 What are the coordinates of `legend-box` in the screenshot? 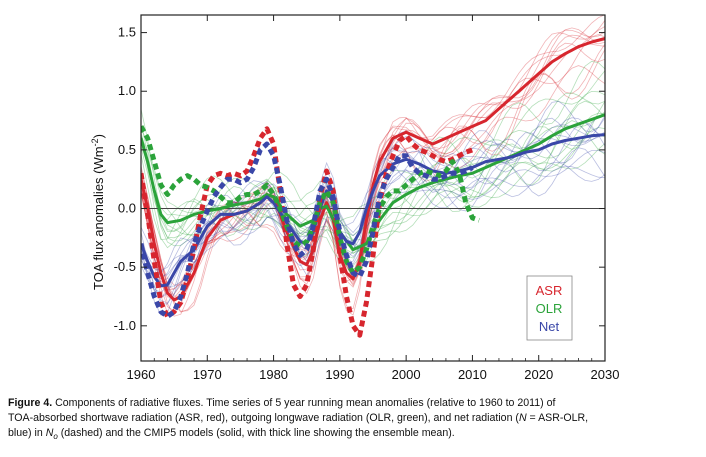 It's located at (549, 308).